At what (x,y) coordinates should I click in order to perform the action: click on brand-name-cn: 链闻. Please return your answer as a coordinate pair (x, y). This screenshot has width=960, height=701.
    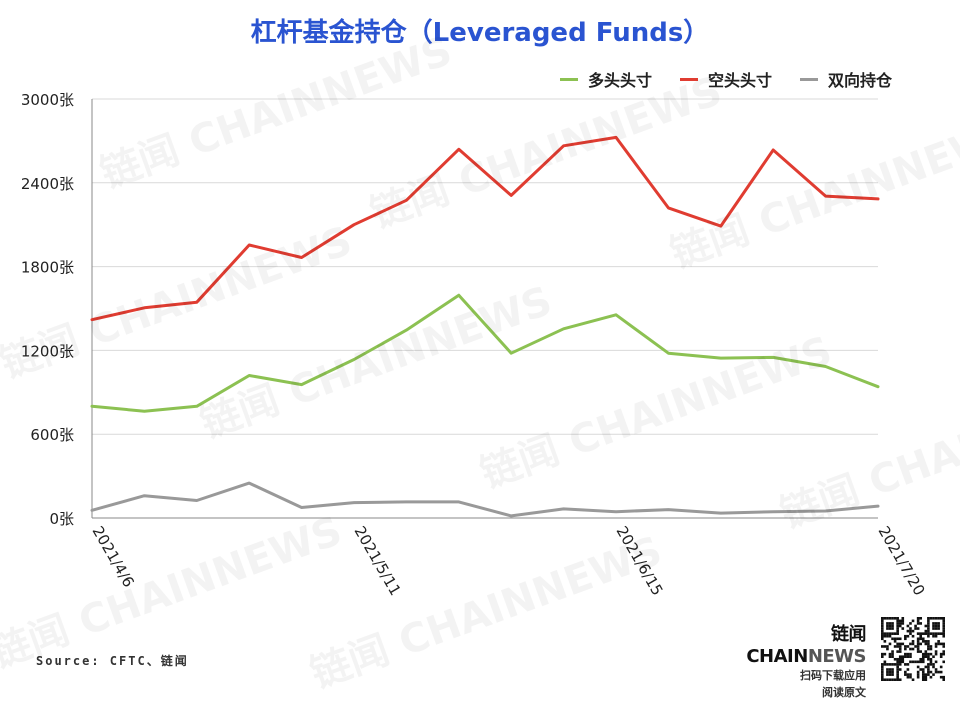
    Looking at the image, I should click on (849, 634).